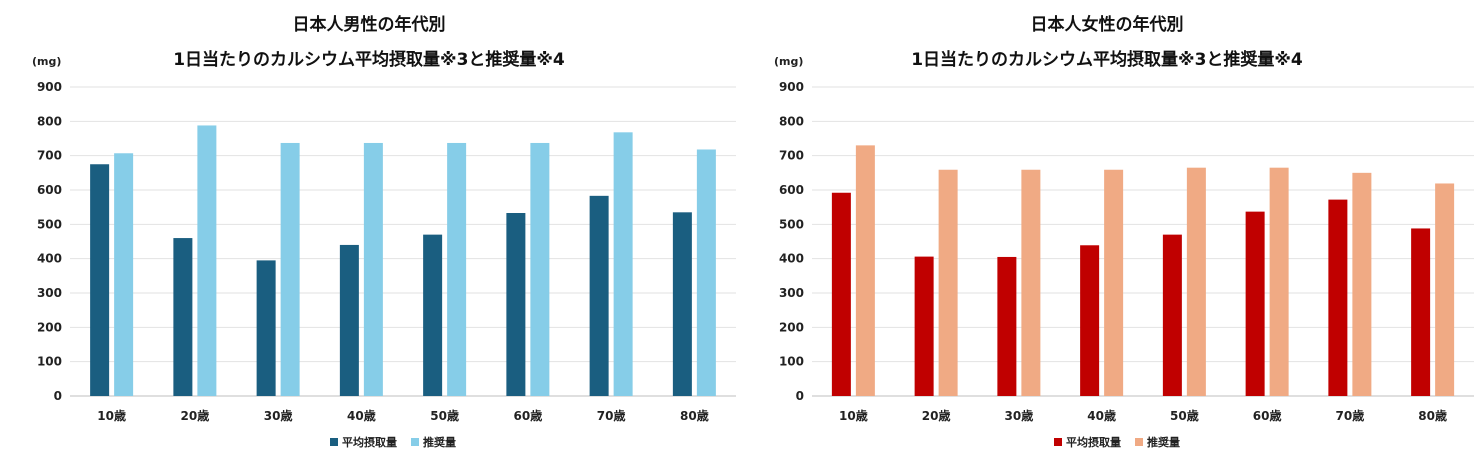 This screenshot has width=1476, height=462. I want to click on female-y-tick-label: 600, so click(791, 190).